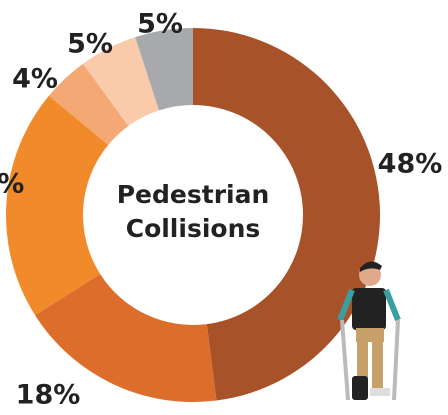  I want to click on data-label: 20%, so click(12, 184).